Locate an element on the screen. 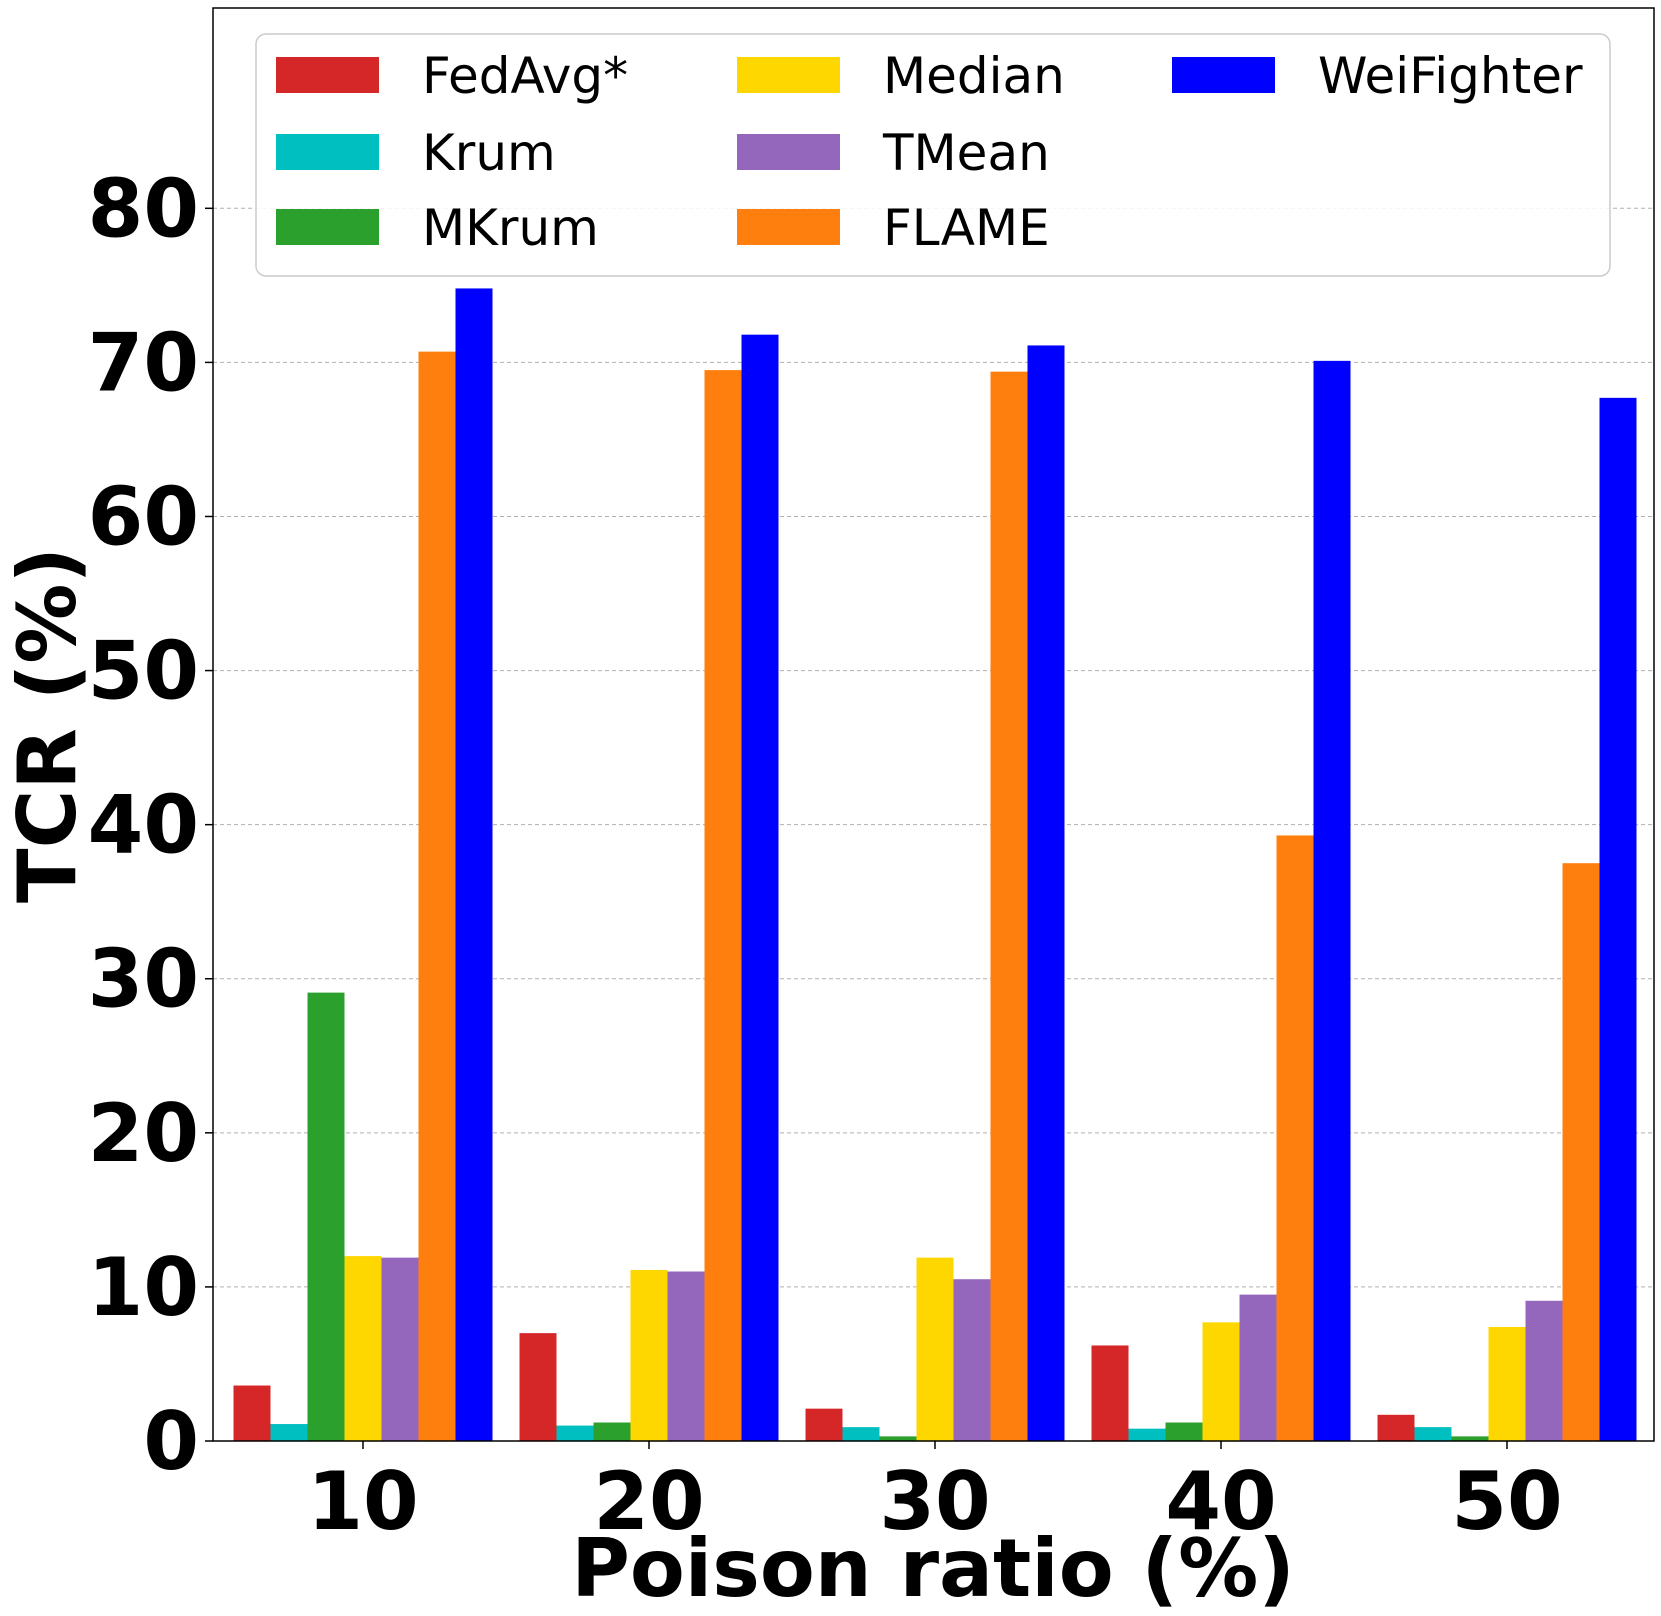 This screenshot has height=1616, width=1661. x-tick-label: 20 is located at coordinates (648, 1501).